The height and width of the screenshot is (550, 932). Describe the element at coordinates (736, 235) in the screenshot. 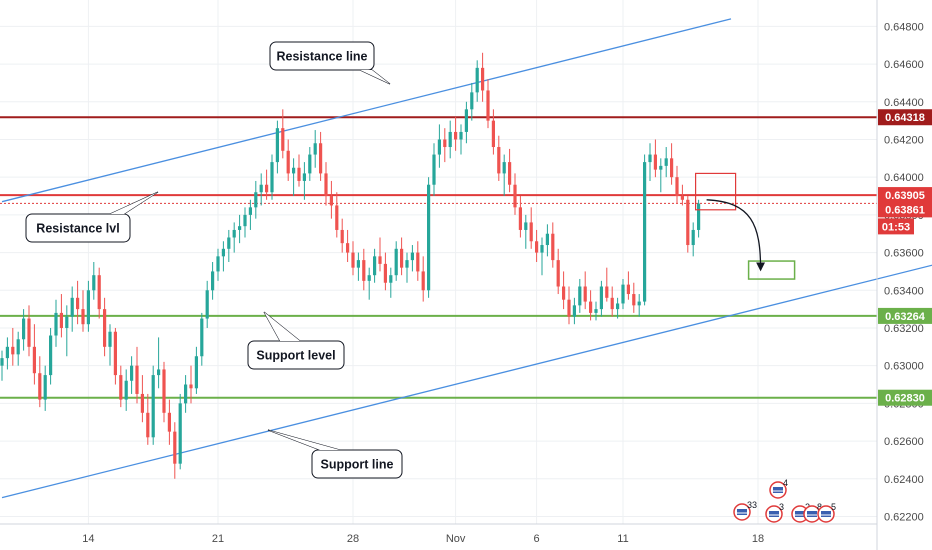

I see `projection-arrow` at that location.